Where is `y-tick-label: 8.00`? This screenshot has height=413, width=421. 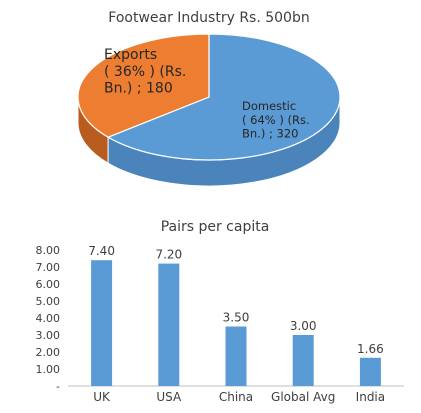
y-tick-label: 8.00 is located at coordinates (48, 250).